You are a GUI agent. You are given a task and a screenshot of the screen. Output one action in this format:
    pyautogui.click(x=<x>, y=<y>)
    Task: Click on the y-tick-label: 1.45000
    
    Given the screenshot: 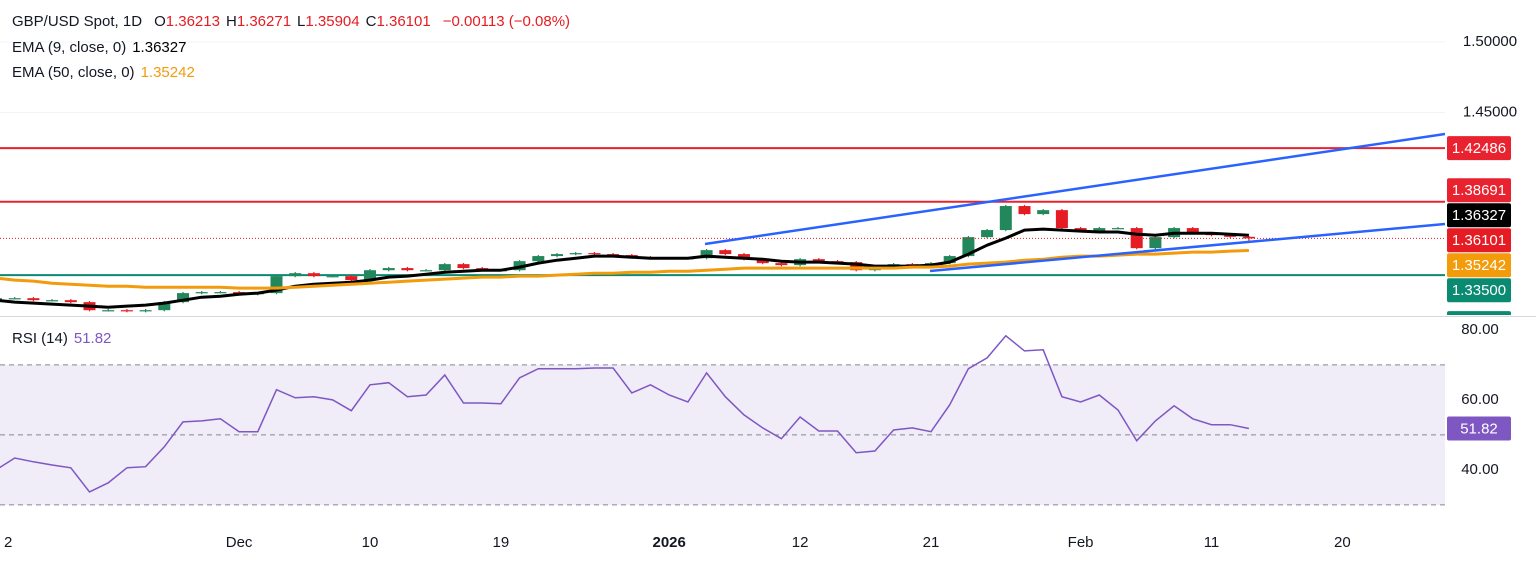 What is the action you would take?
    pyautogui.click(x=1490, y=112)
    